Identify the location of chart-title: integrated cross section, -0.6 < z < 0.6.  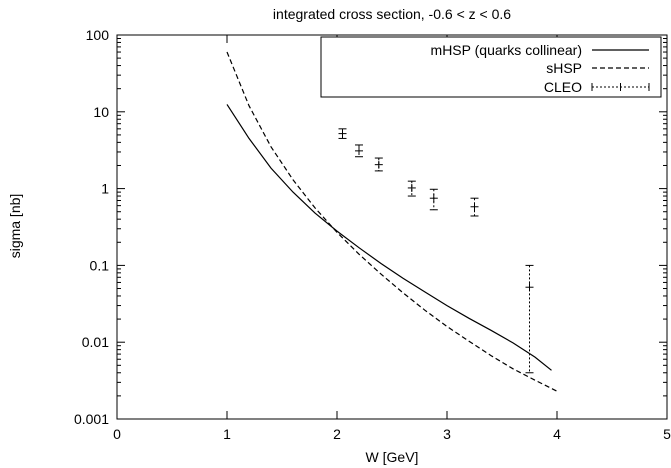
(392, 14).